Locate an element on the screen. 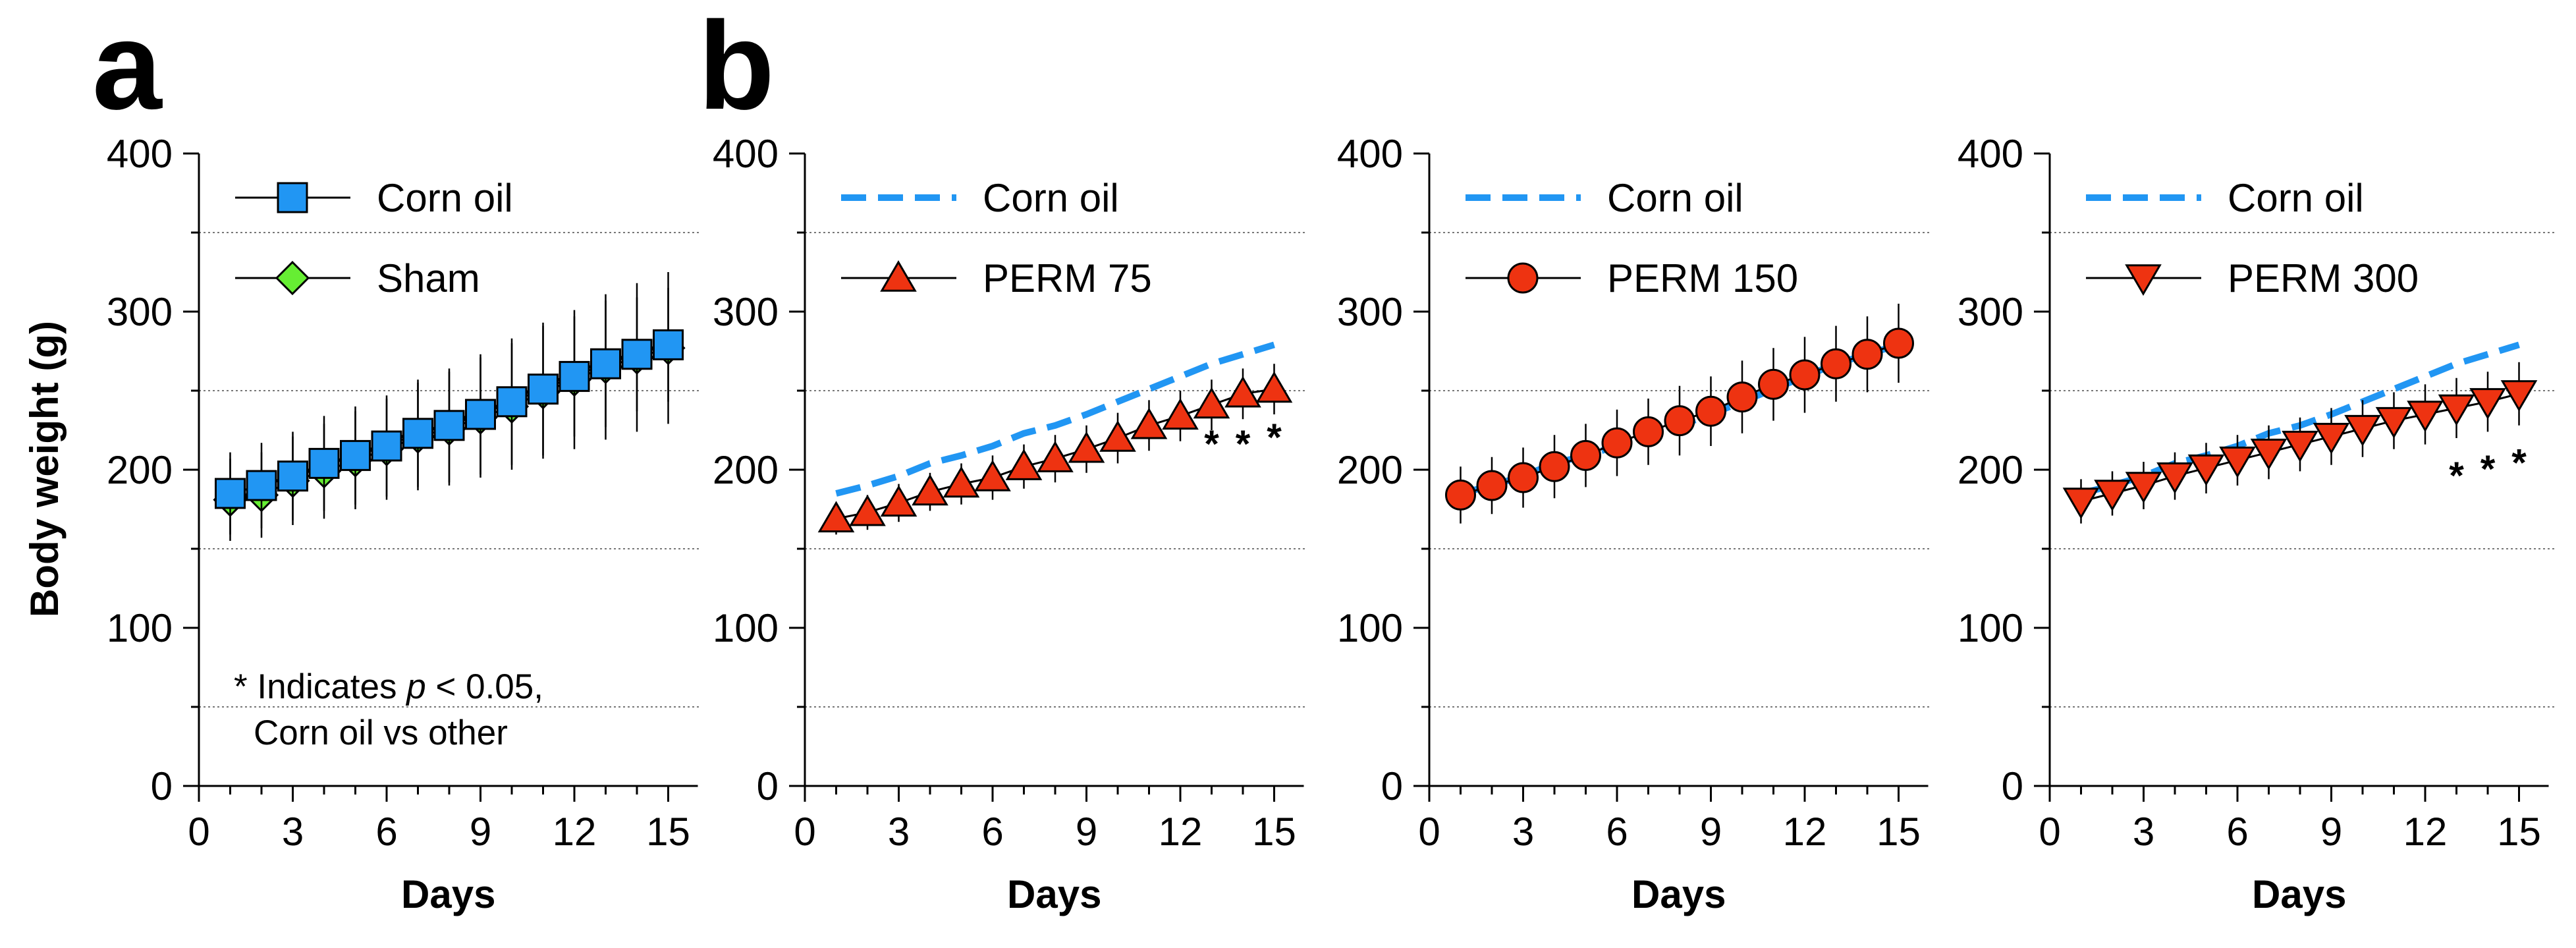 The image size is (2576, 948). y-axis-title: Body weight (g) is located at coordinates (44, 469).